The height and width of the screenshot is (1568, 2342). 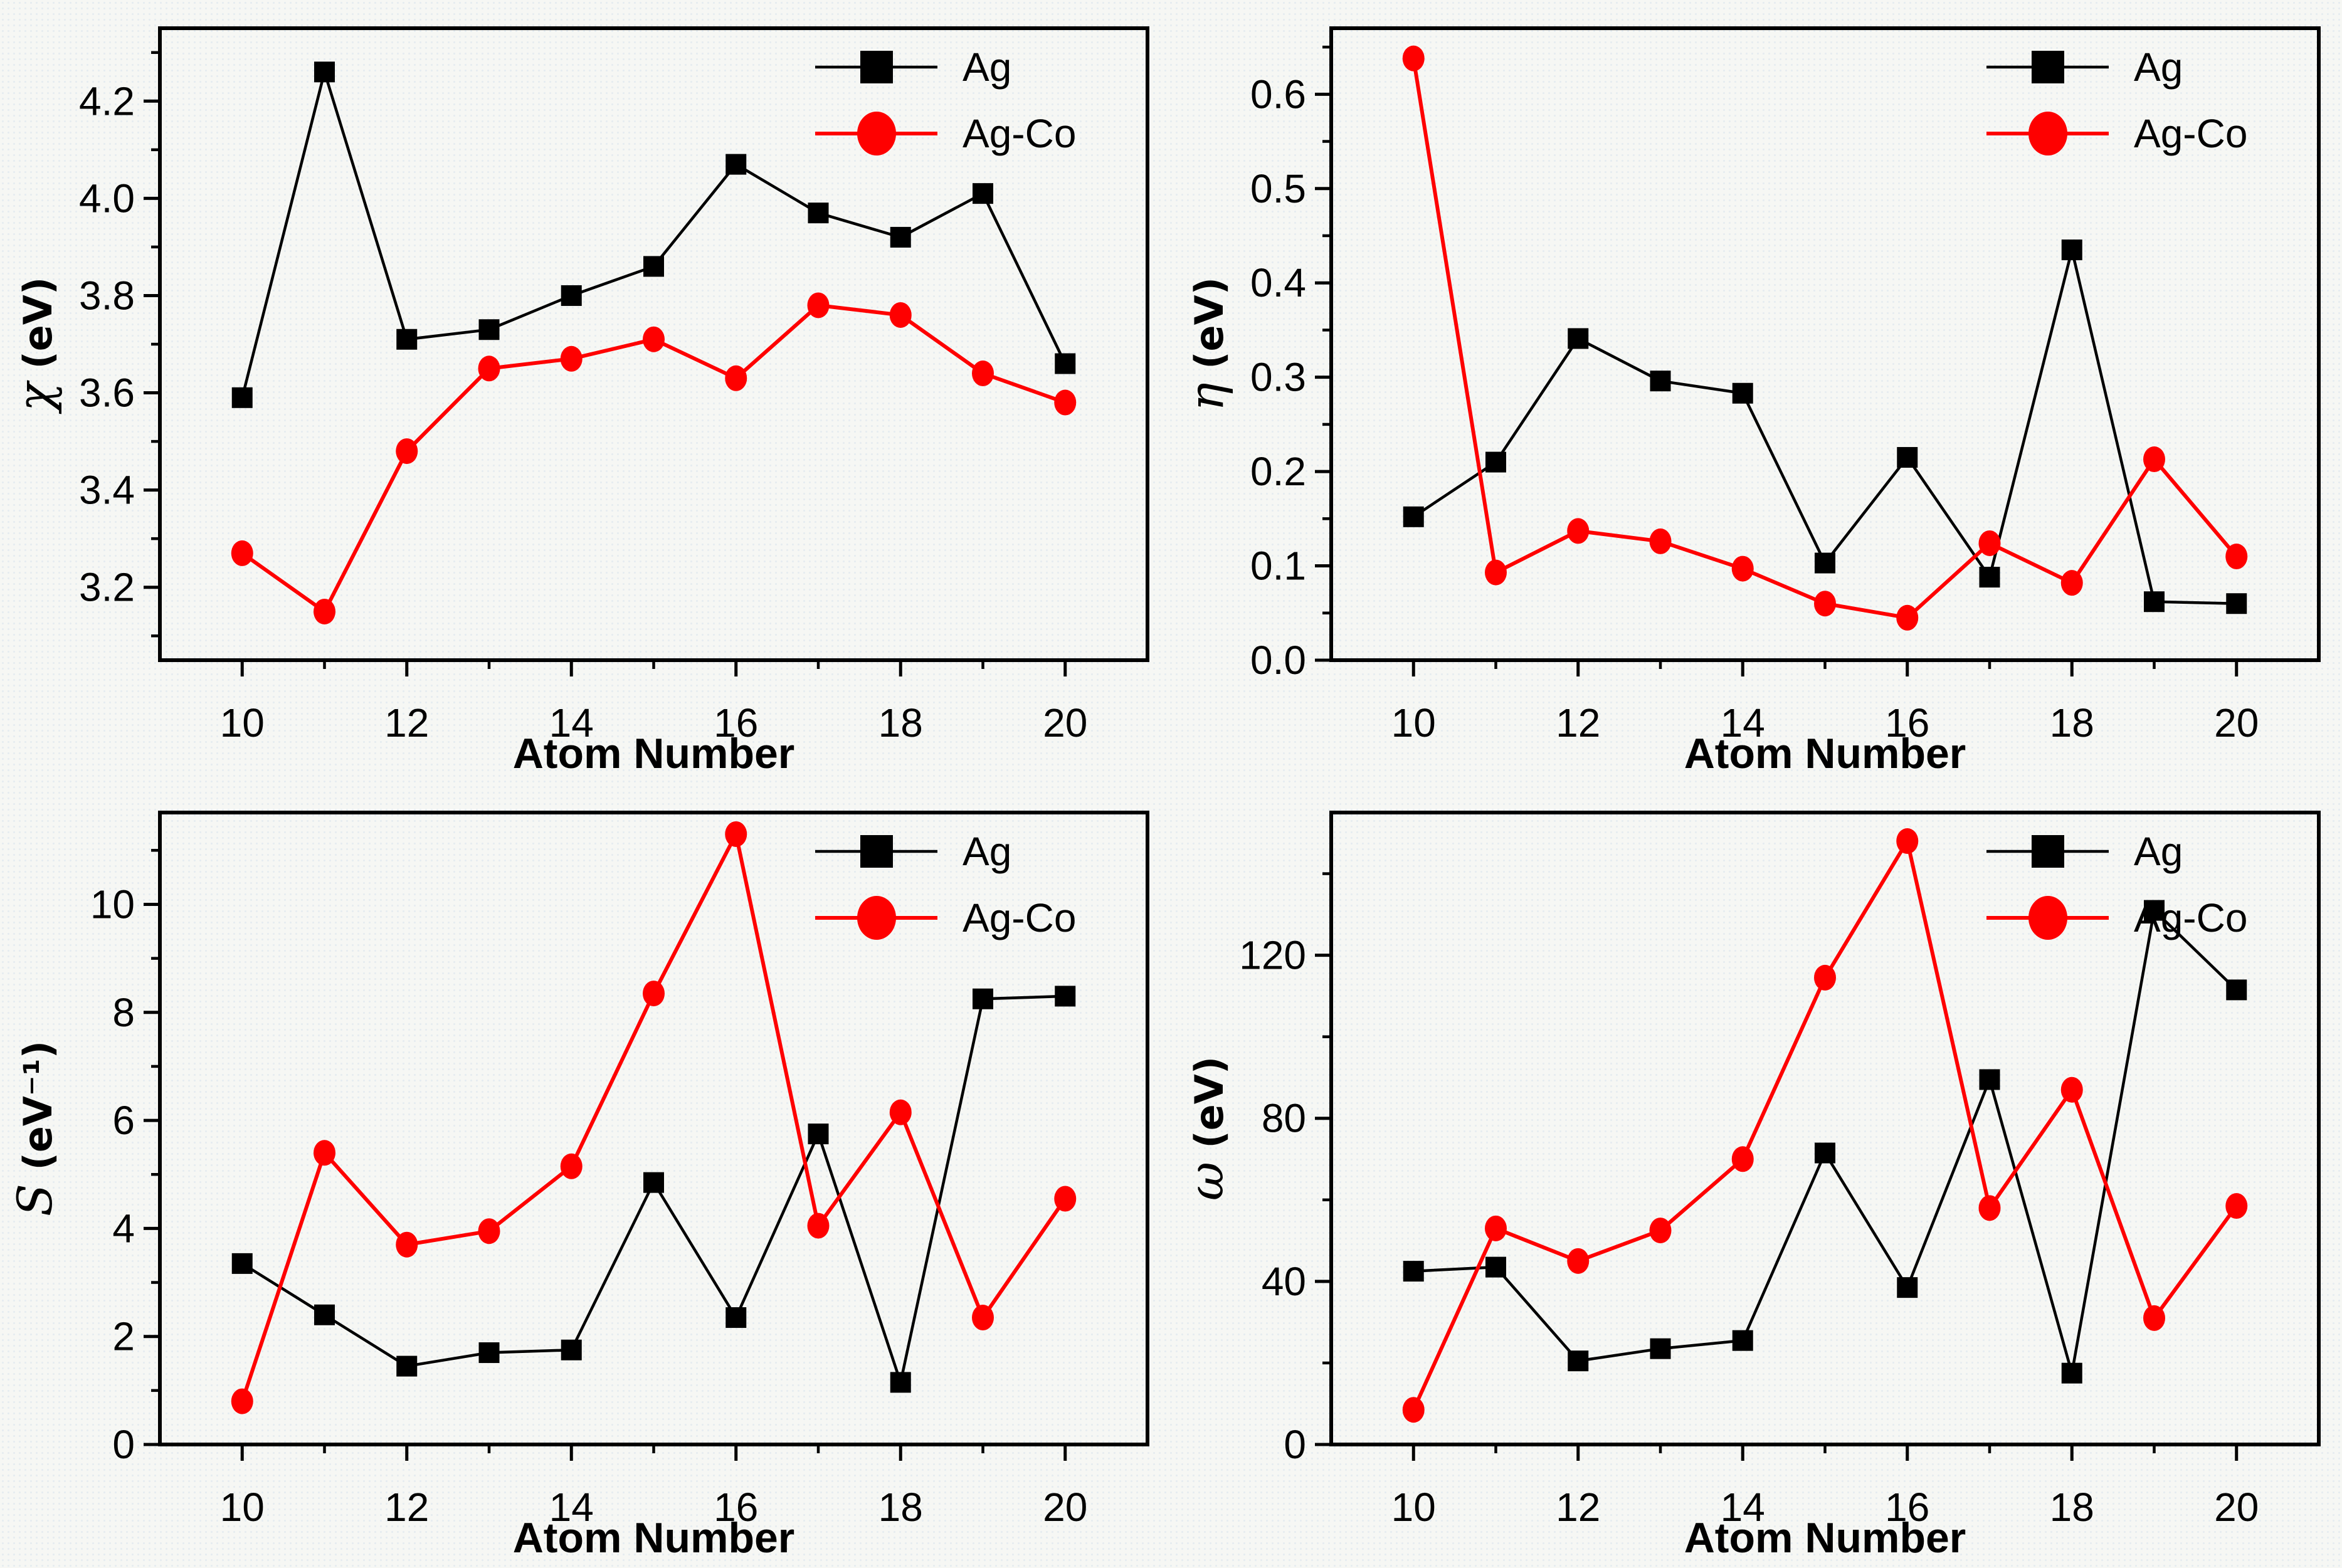 What do you see at coordinates (1295, 1444) in the screenshot?
I see `svg-text: 0` at bounding box center [1295, 1444].